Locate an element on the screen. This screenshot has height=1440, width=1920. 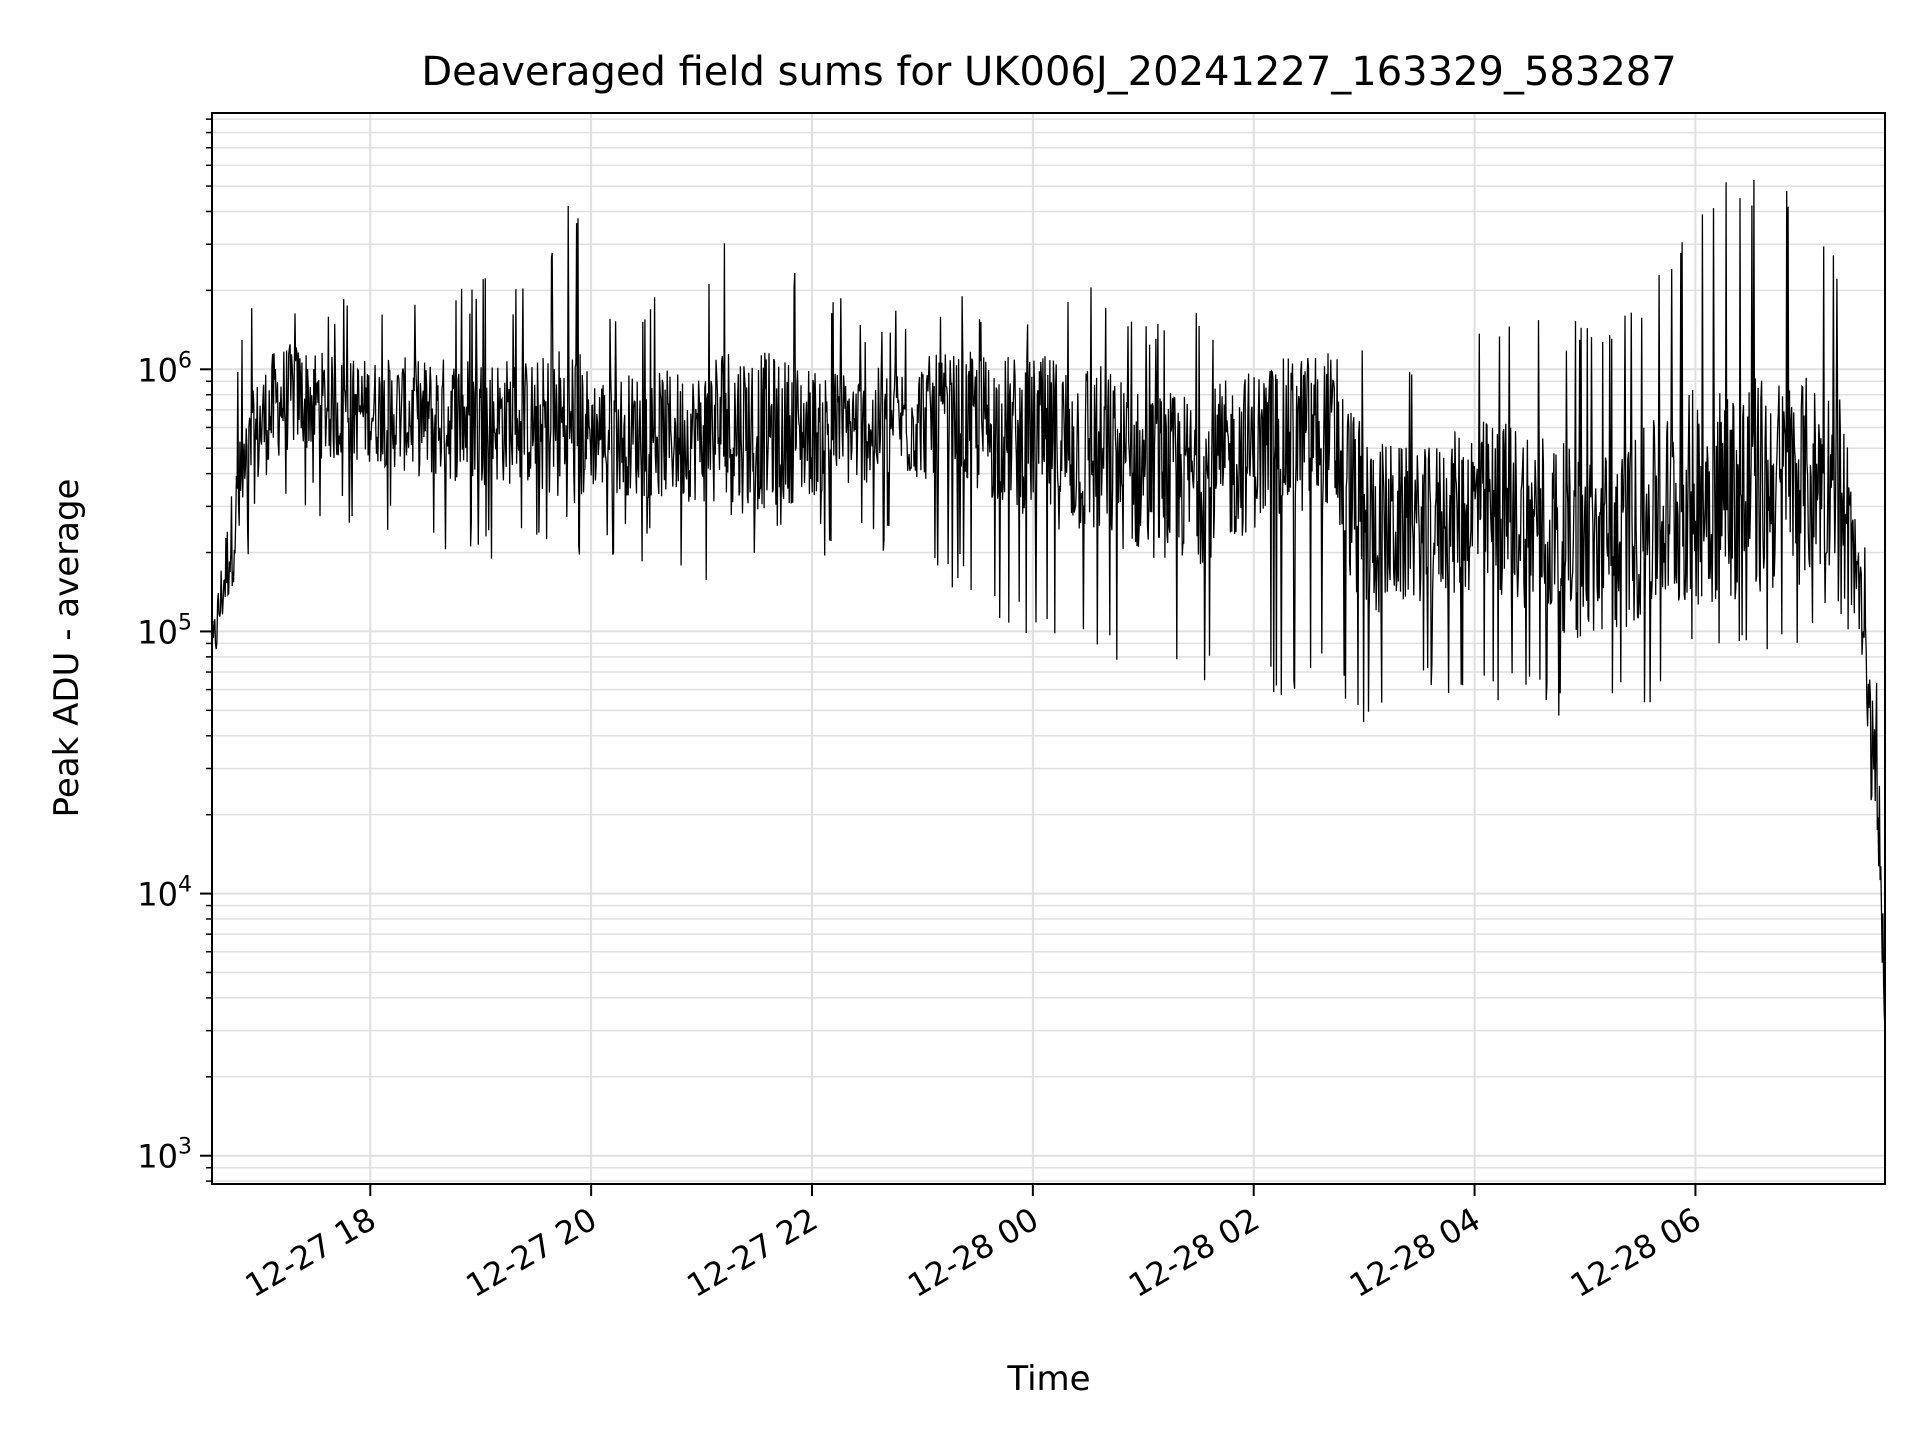
y-tick-label: 105 is located at coordinates (164, 630).